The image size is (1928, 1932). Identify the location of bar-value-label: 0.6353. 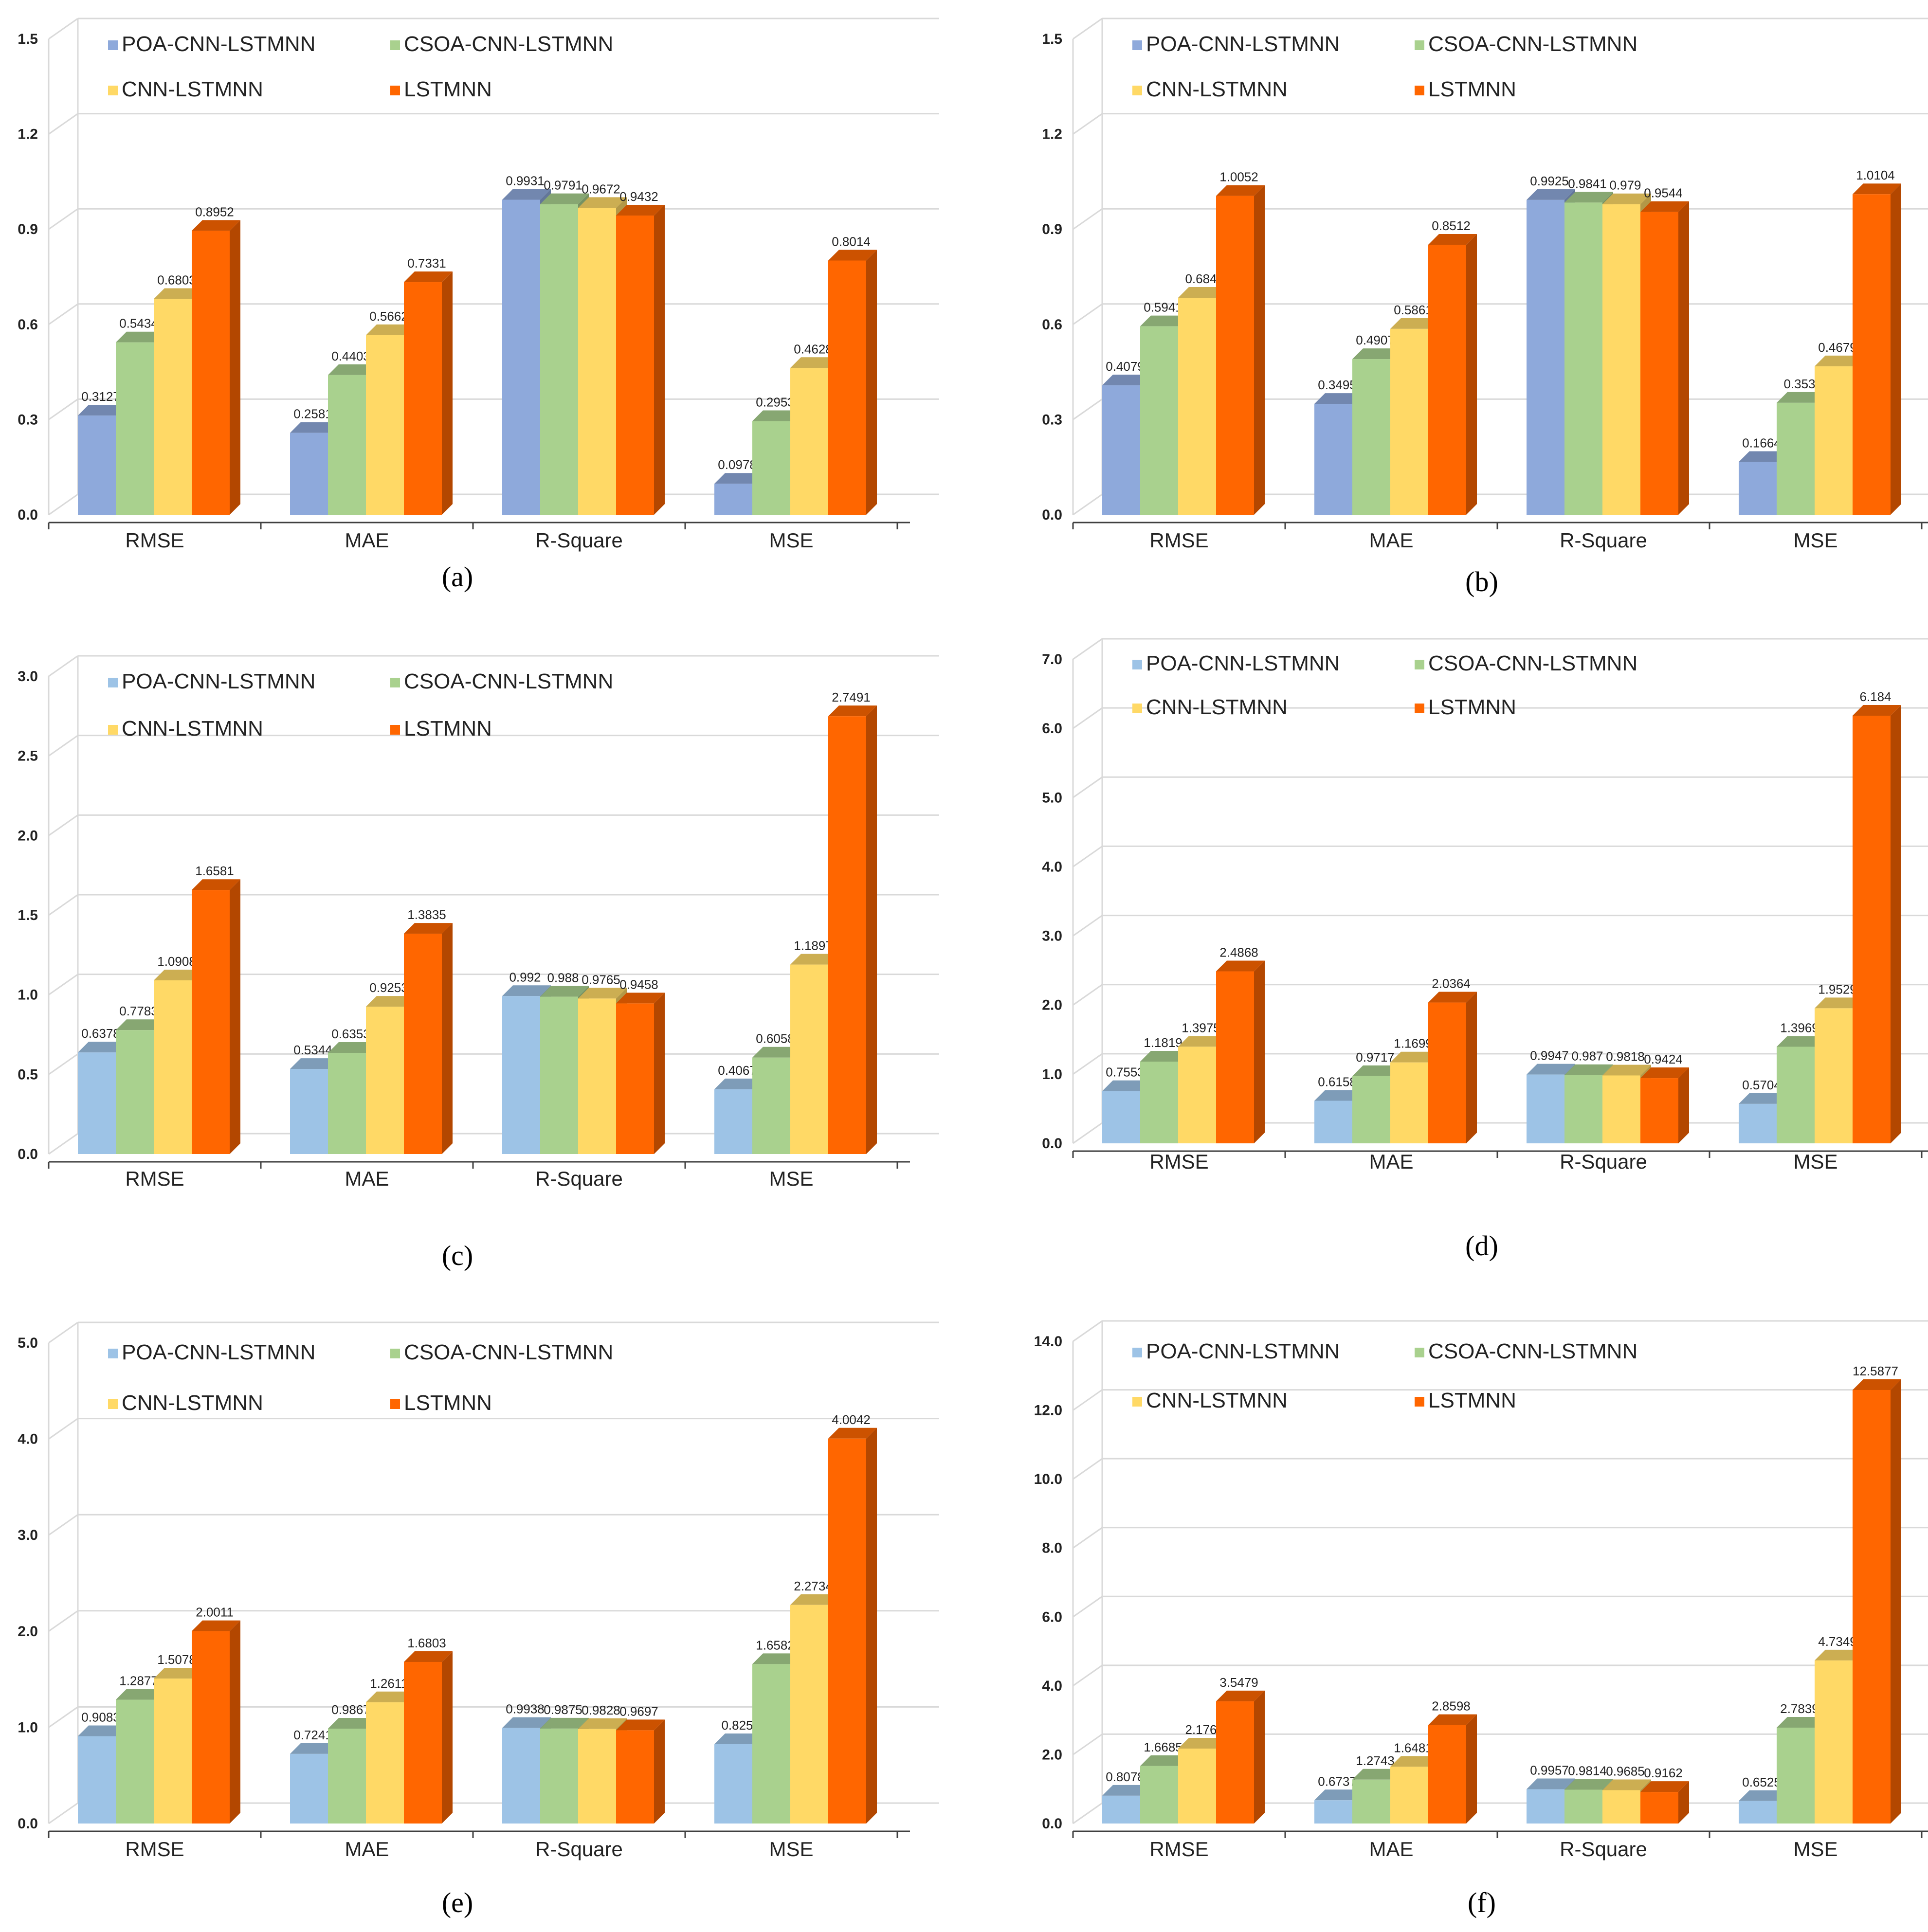
(350, 1034).